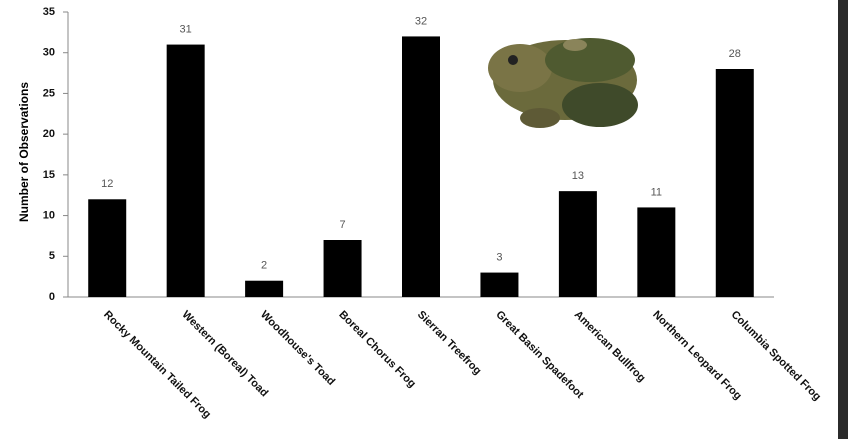 The height and width of the screenshot is (439, 848). I want to click on value-label: 7, so click(342, 225).